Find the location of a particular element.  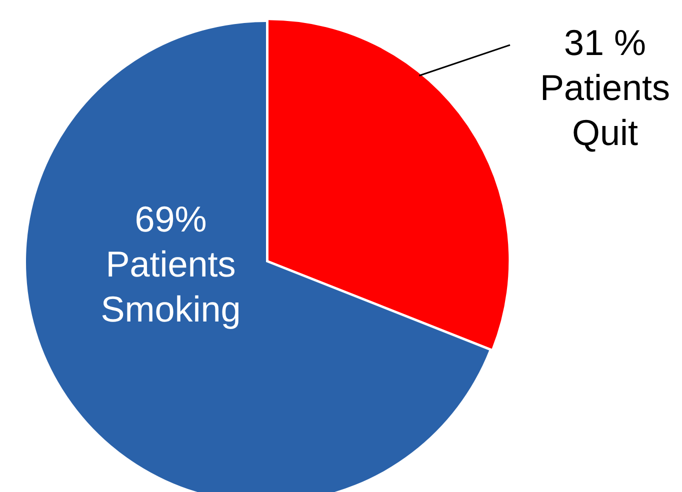

slice-label: Patients Quit is located at coordinates (605, 109).